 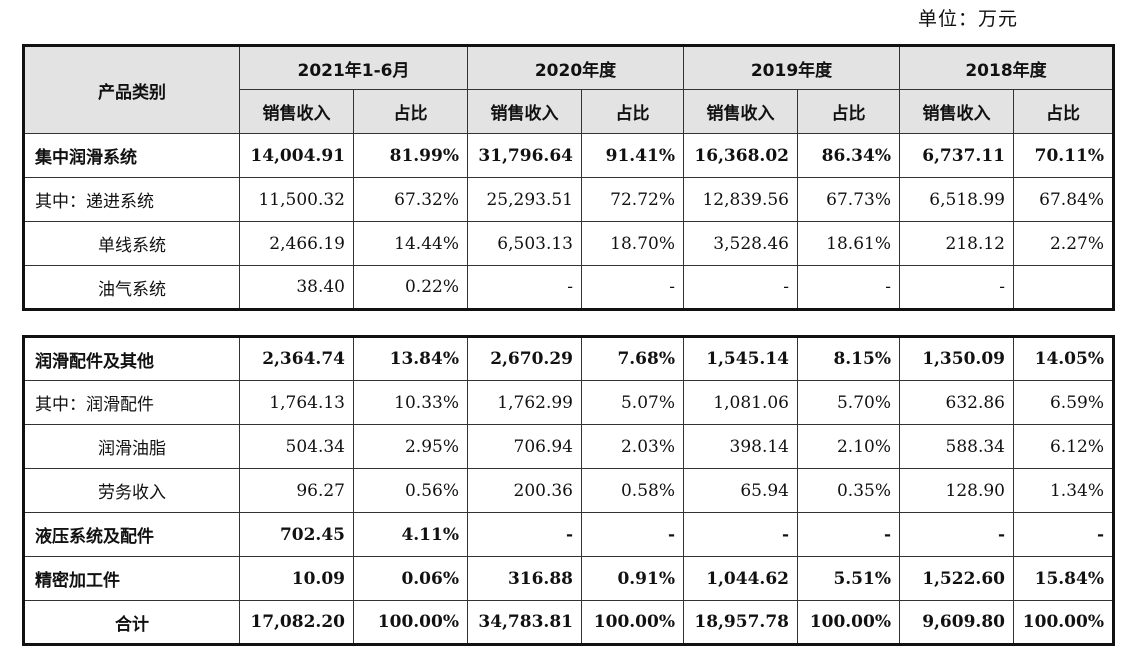 What do you see at coordinates (1063, 402) in the screenshot?
I see `ratio-cell: 6.59%` at bounding box center [1063, 402].